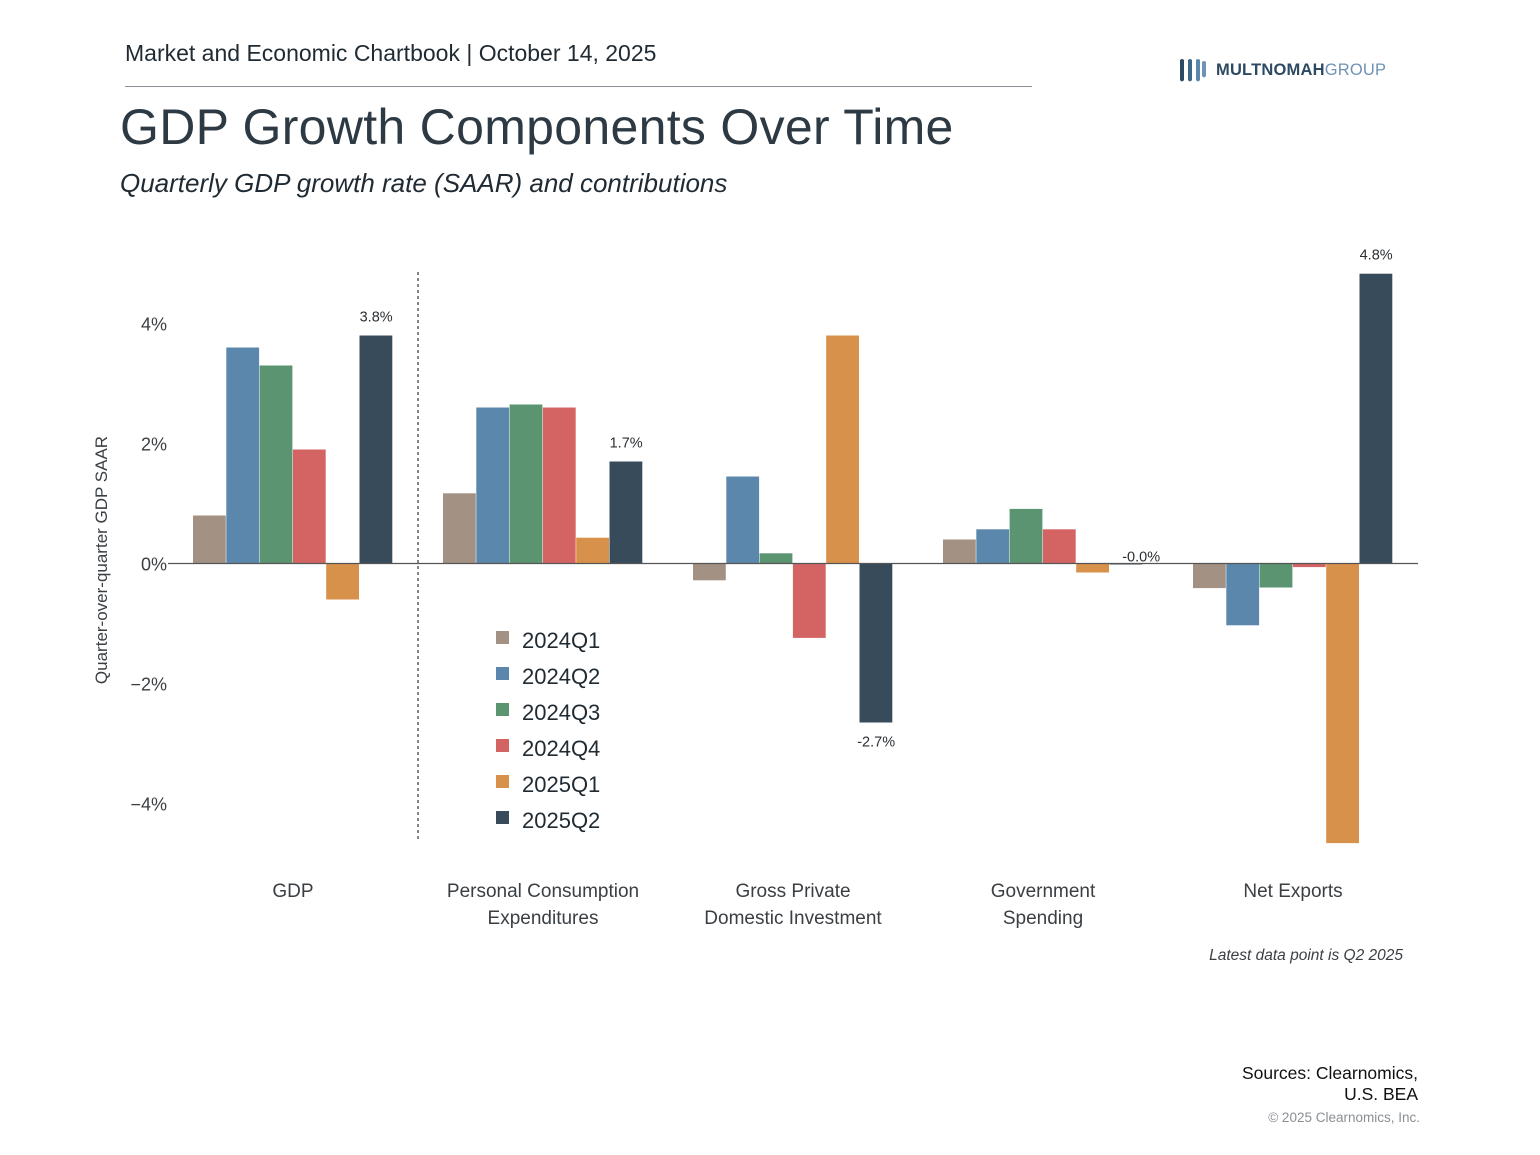 The image size is (1540, 1155). What do you see at coordinates (1355, 69) in the screenshot?
I see `logo-text-light: GROUP` at bounding box center [1355, 69].